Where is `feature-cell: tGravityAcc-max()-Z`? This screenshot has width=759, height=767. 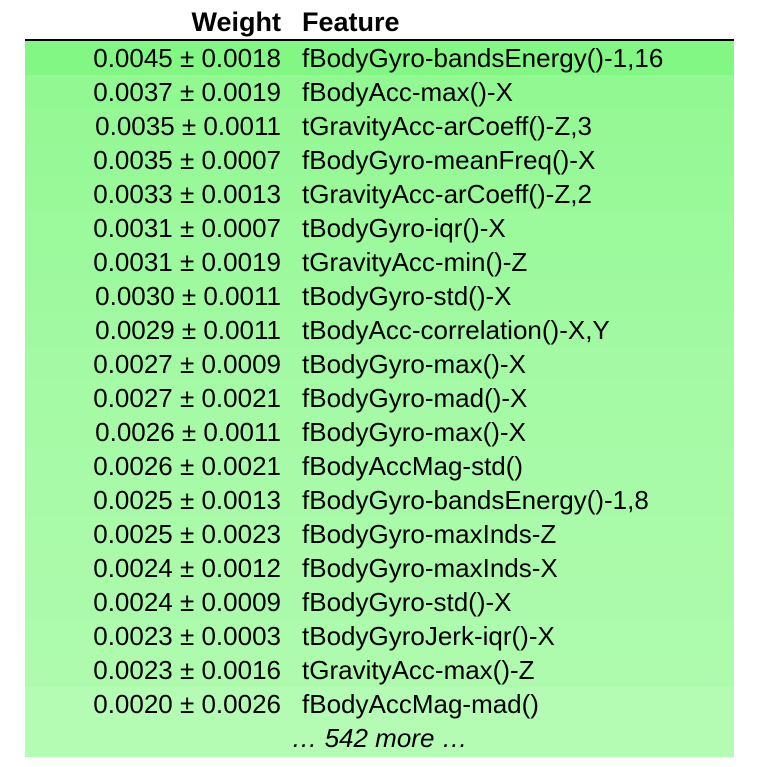 feature-cell: tGravityAcc-max()-Z is located at coordinates (418, 670).